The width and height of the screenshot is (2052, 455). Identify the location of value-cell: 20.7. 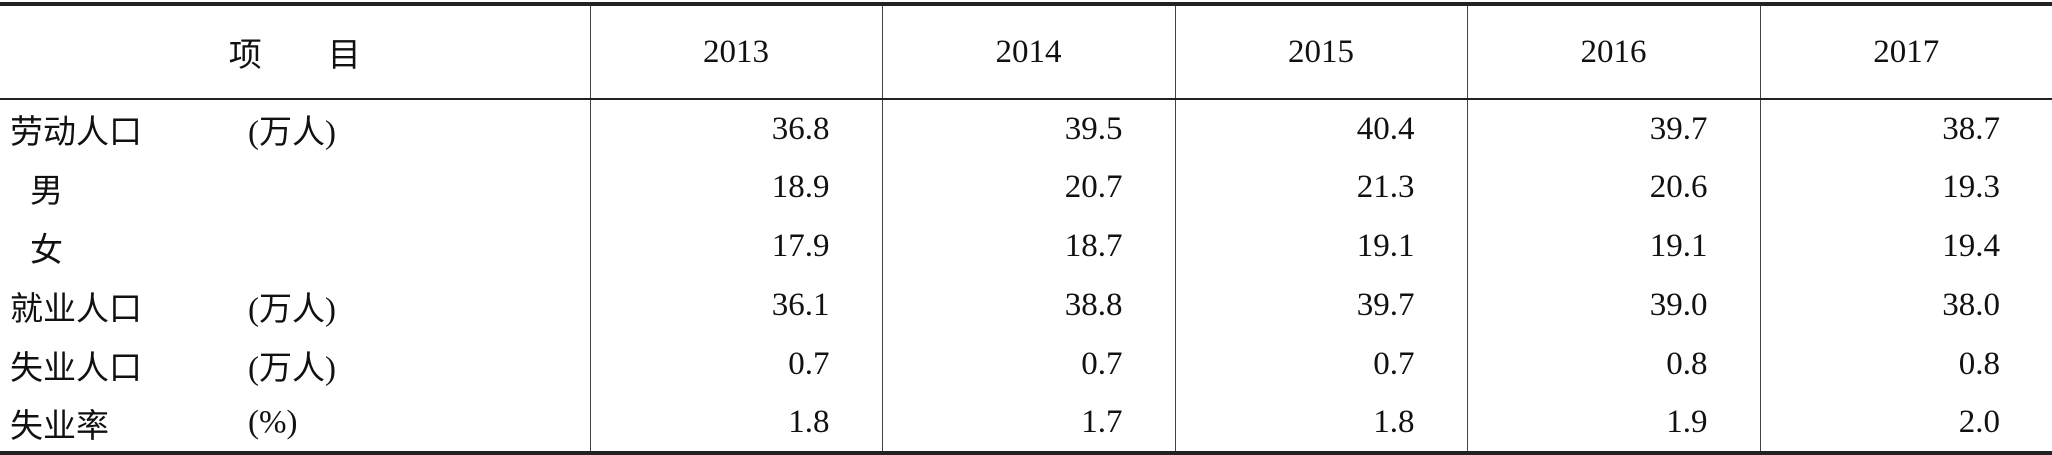
(1028, 187).